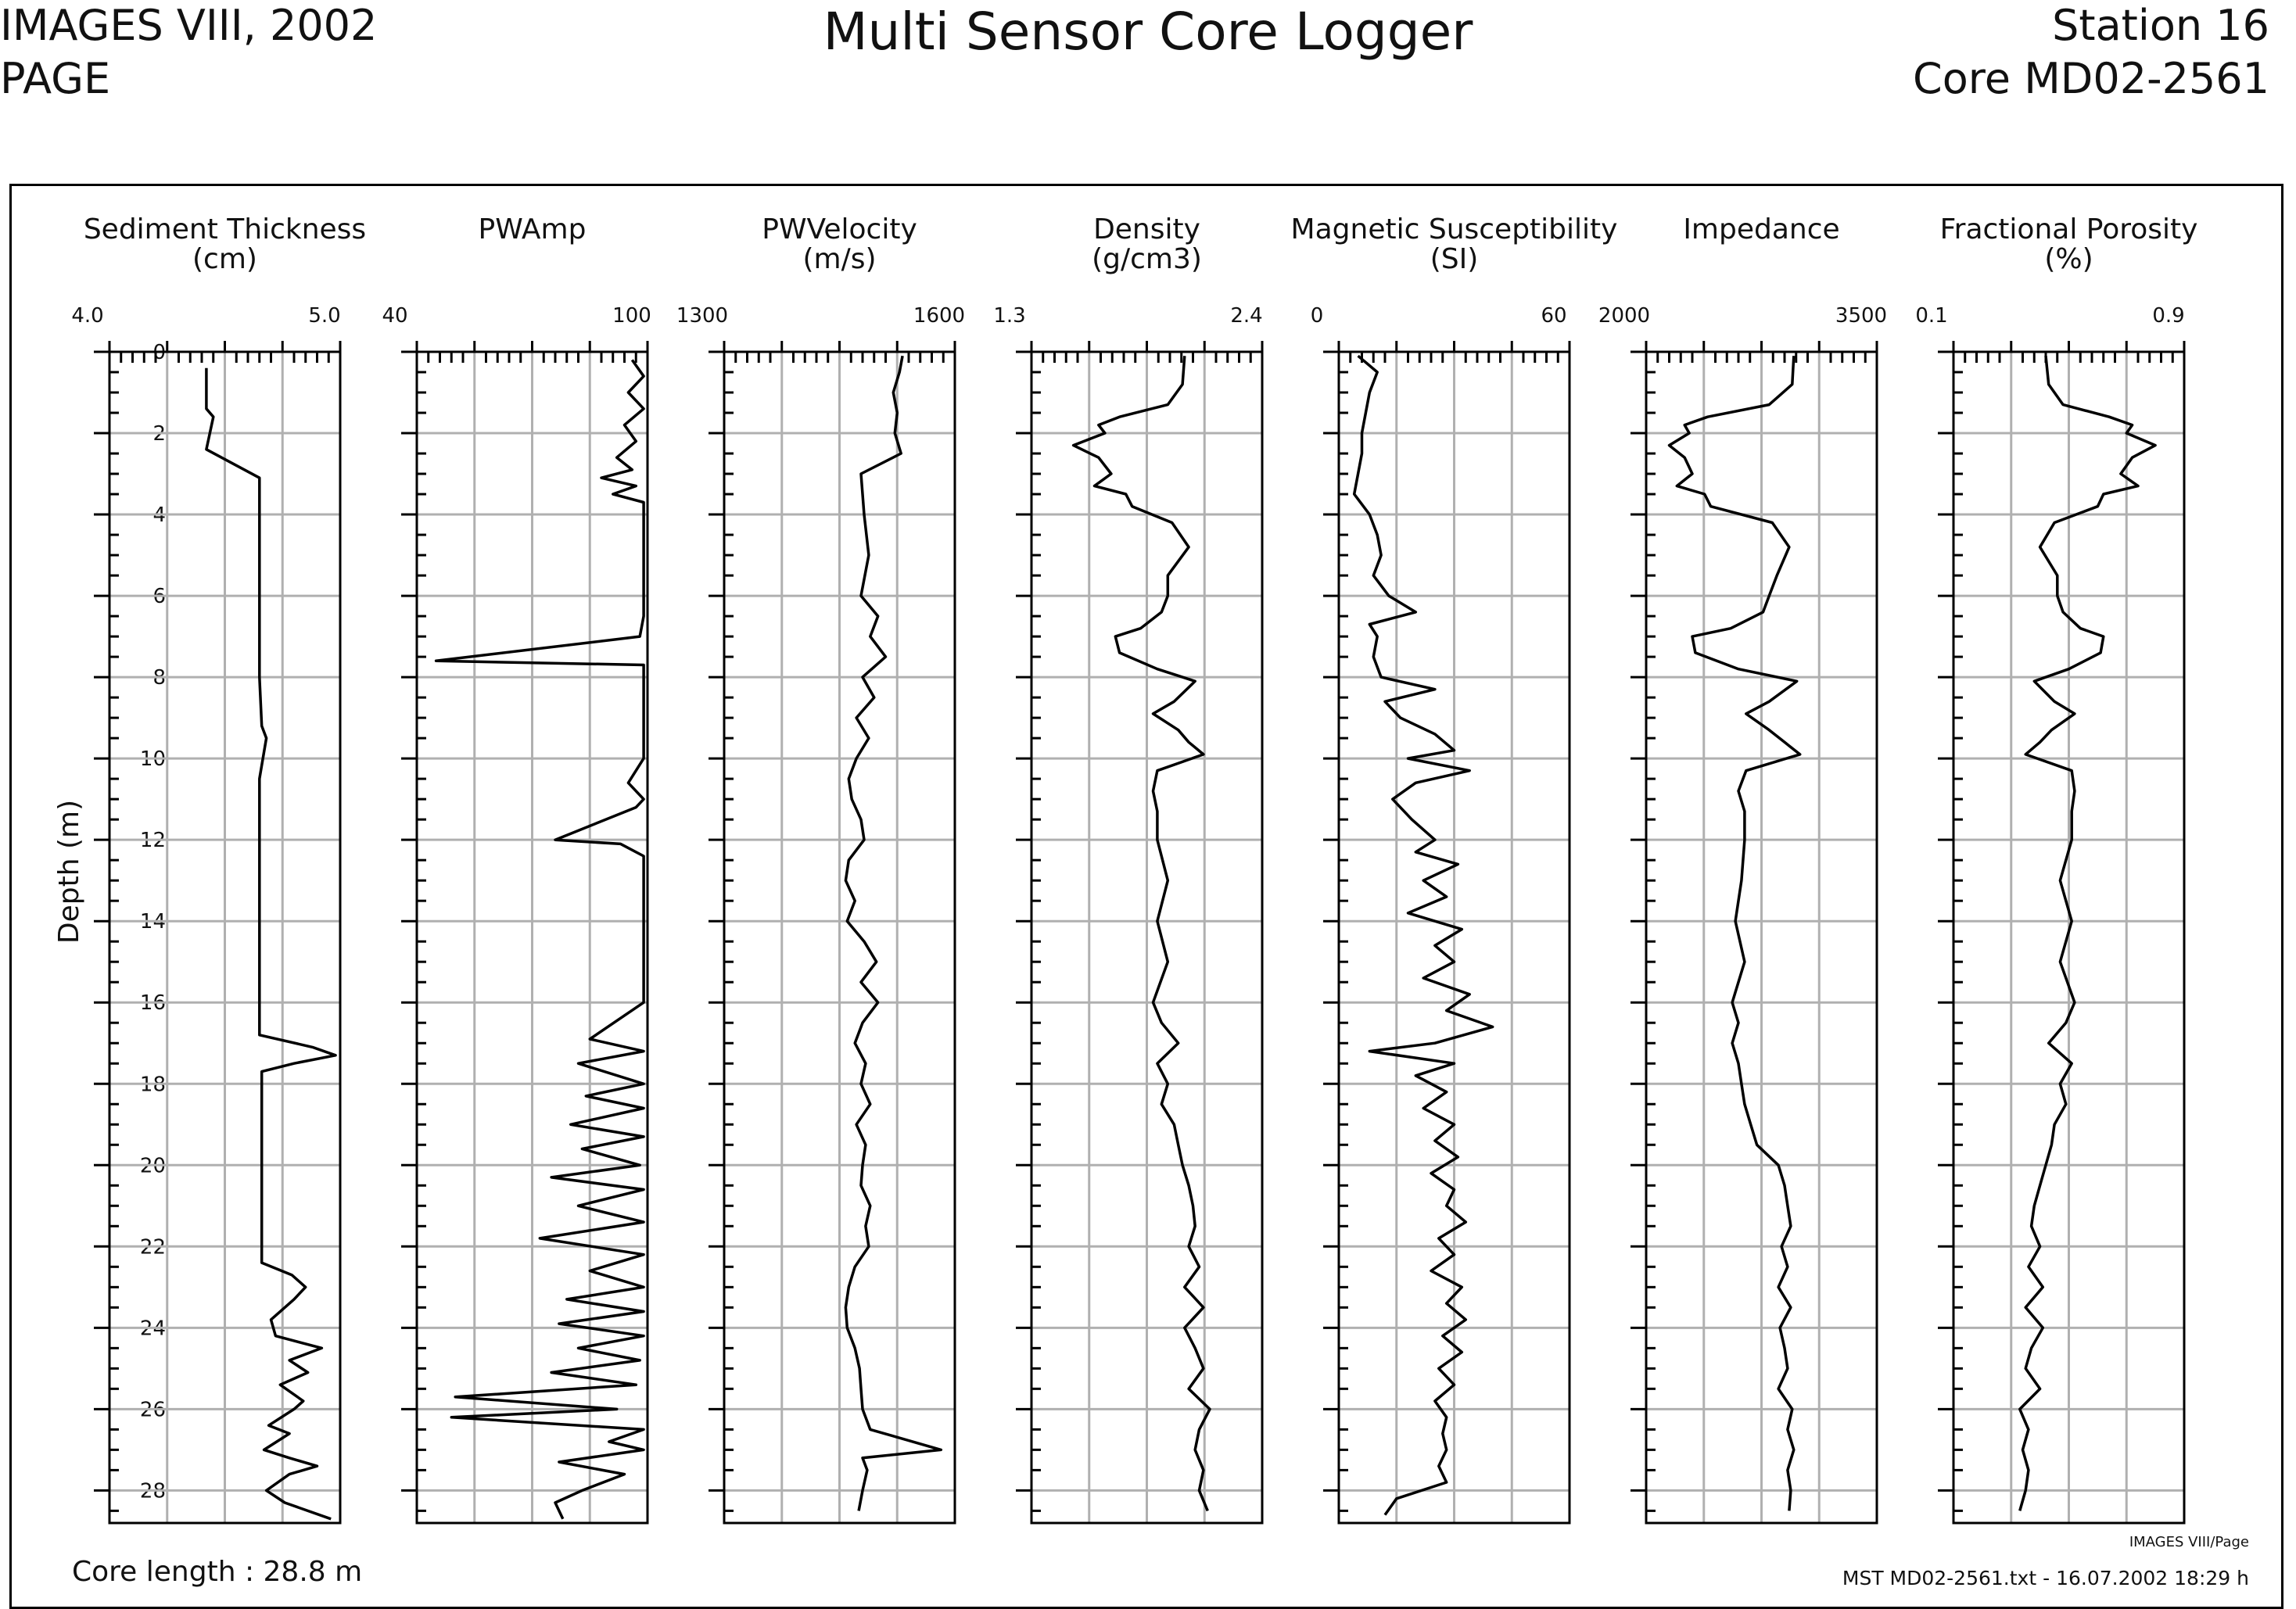 The height and width of the screenshot is (1609, 2296). I want to click on panel-title: Impedance, so click(1761, 229).